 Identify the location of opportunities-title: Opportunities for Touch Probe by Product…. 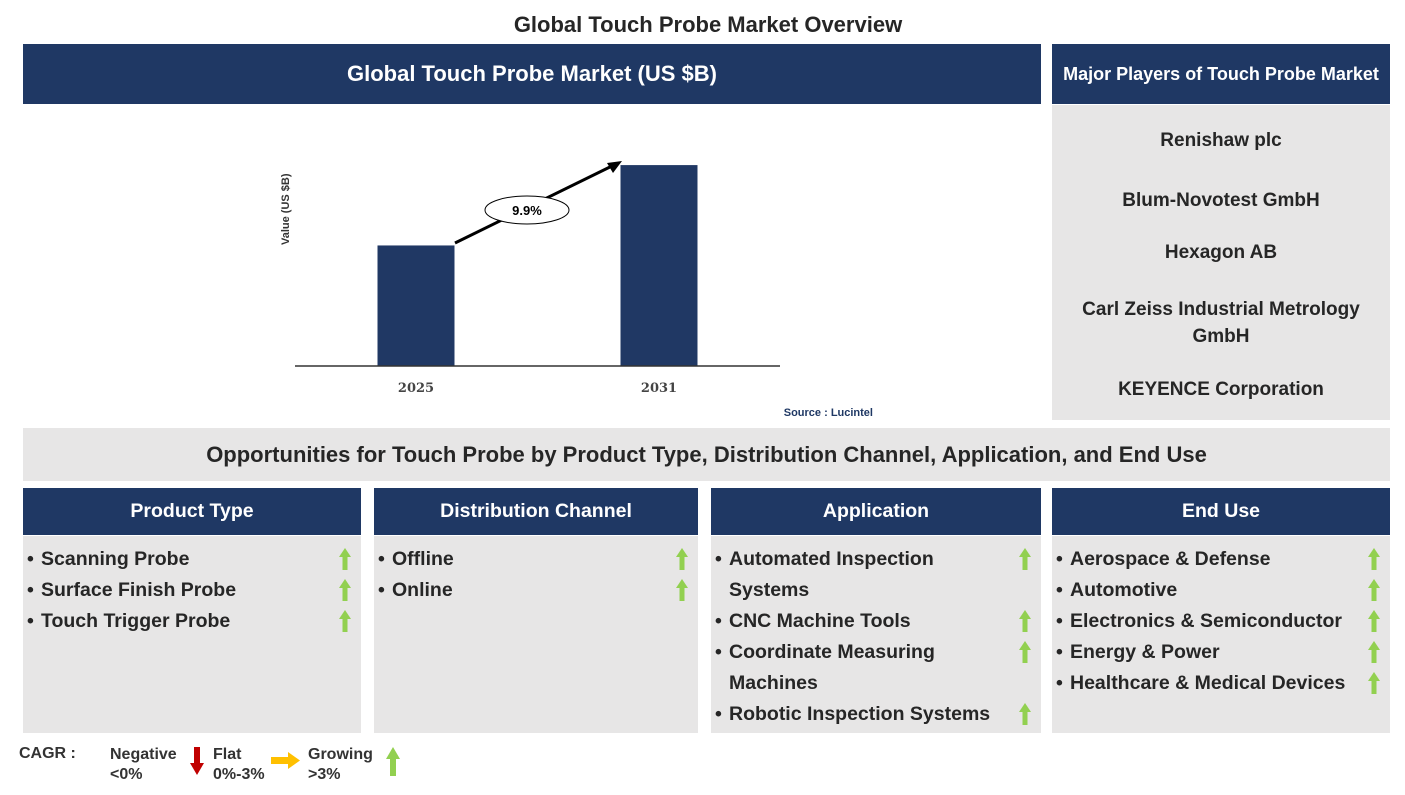
(706, 454).